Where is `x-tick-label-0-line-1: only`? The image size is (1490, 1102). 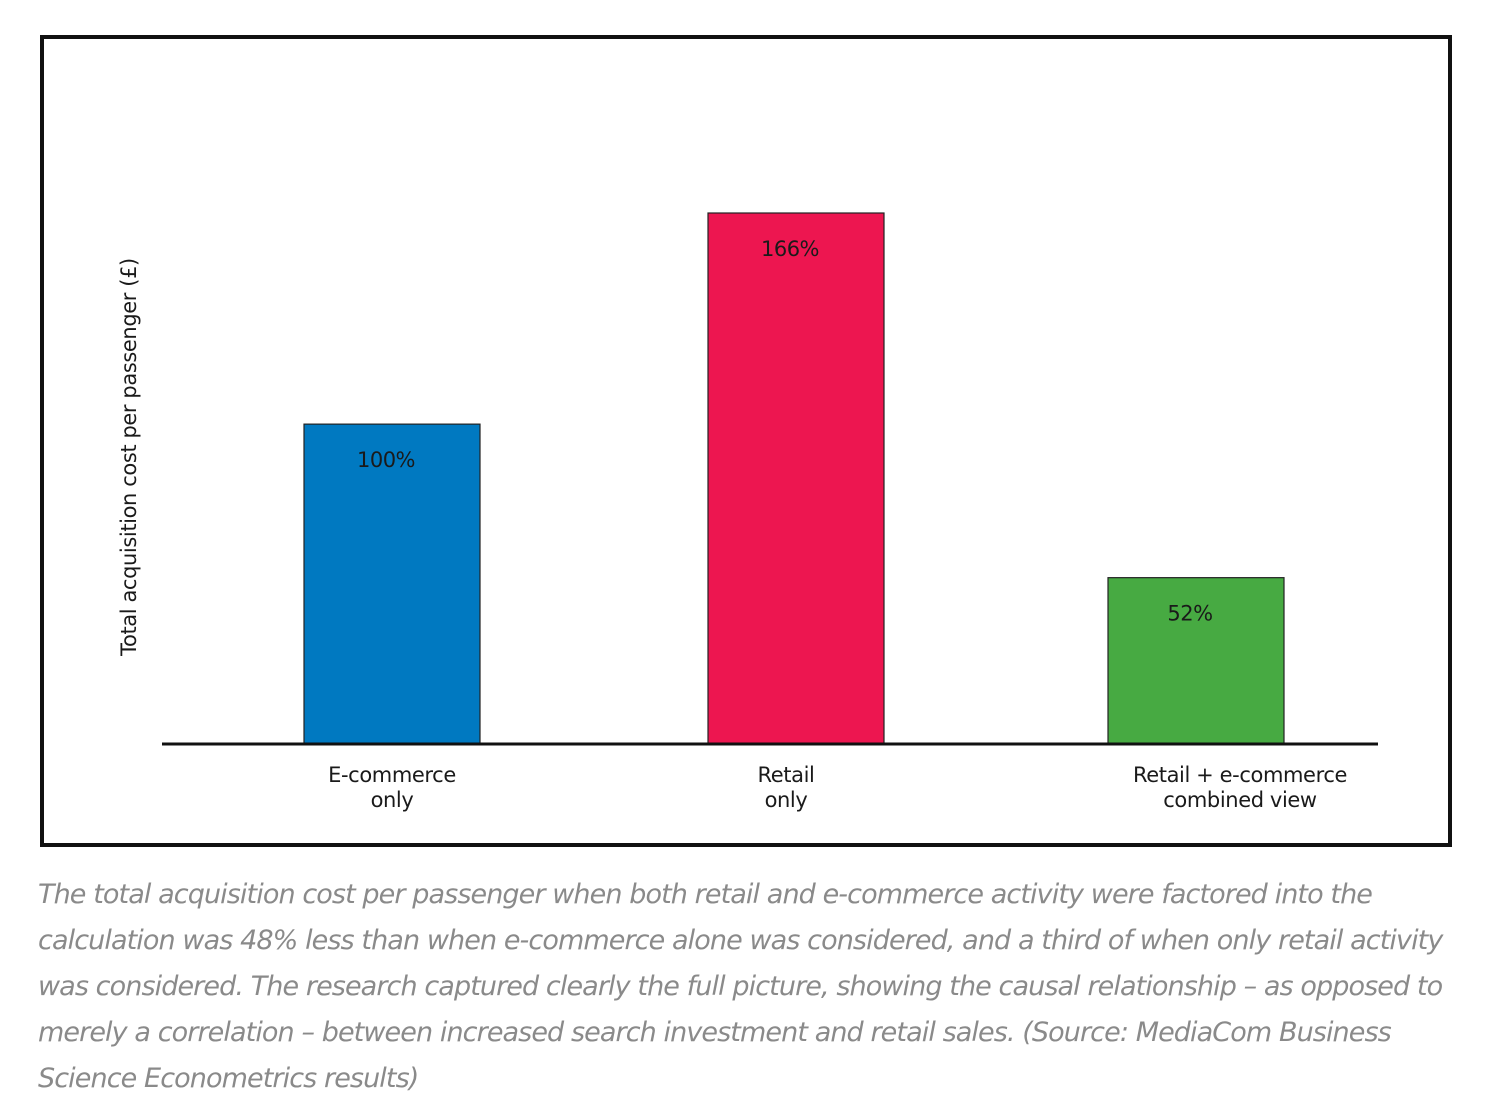
x-tick-label-0-line-1: only is located at coordinates (392, 800).